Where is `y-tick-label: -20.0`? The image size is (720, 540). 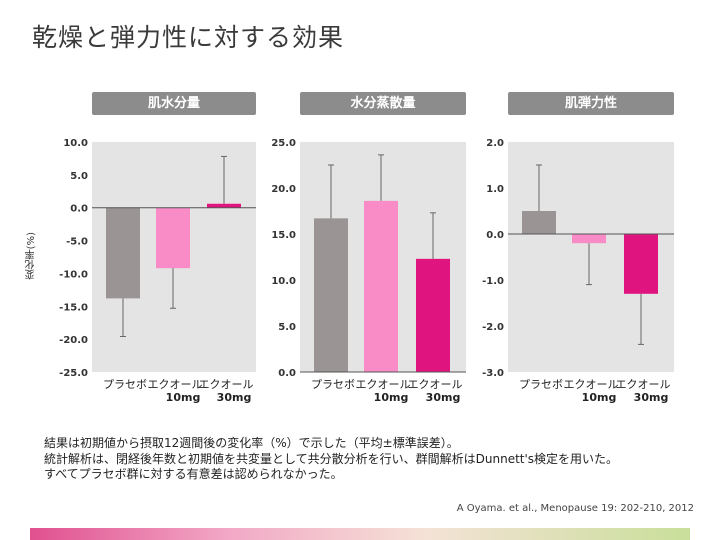
y-tick-label: -20.0 is located at coordinates (73, 340).